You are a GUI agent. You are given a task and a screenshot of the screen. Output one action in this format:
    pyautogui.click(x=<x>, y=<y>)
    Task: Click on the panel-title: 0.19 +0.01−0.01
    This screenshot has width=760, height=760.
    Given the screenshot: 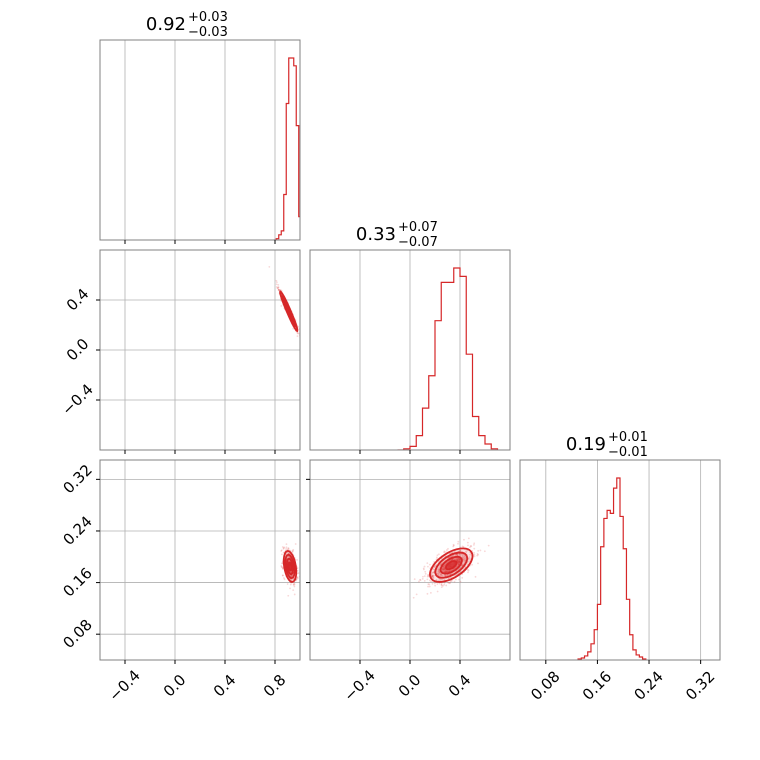 What is the action you would take?
    pyautogui.click(x=607, y=445)
    